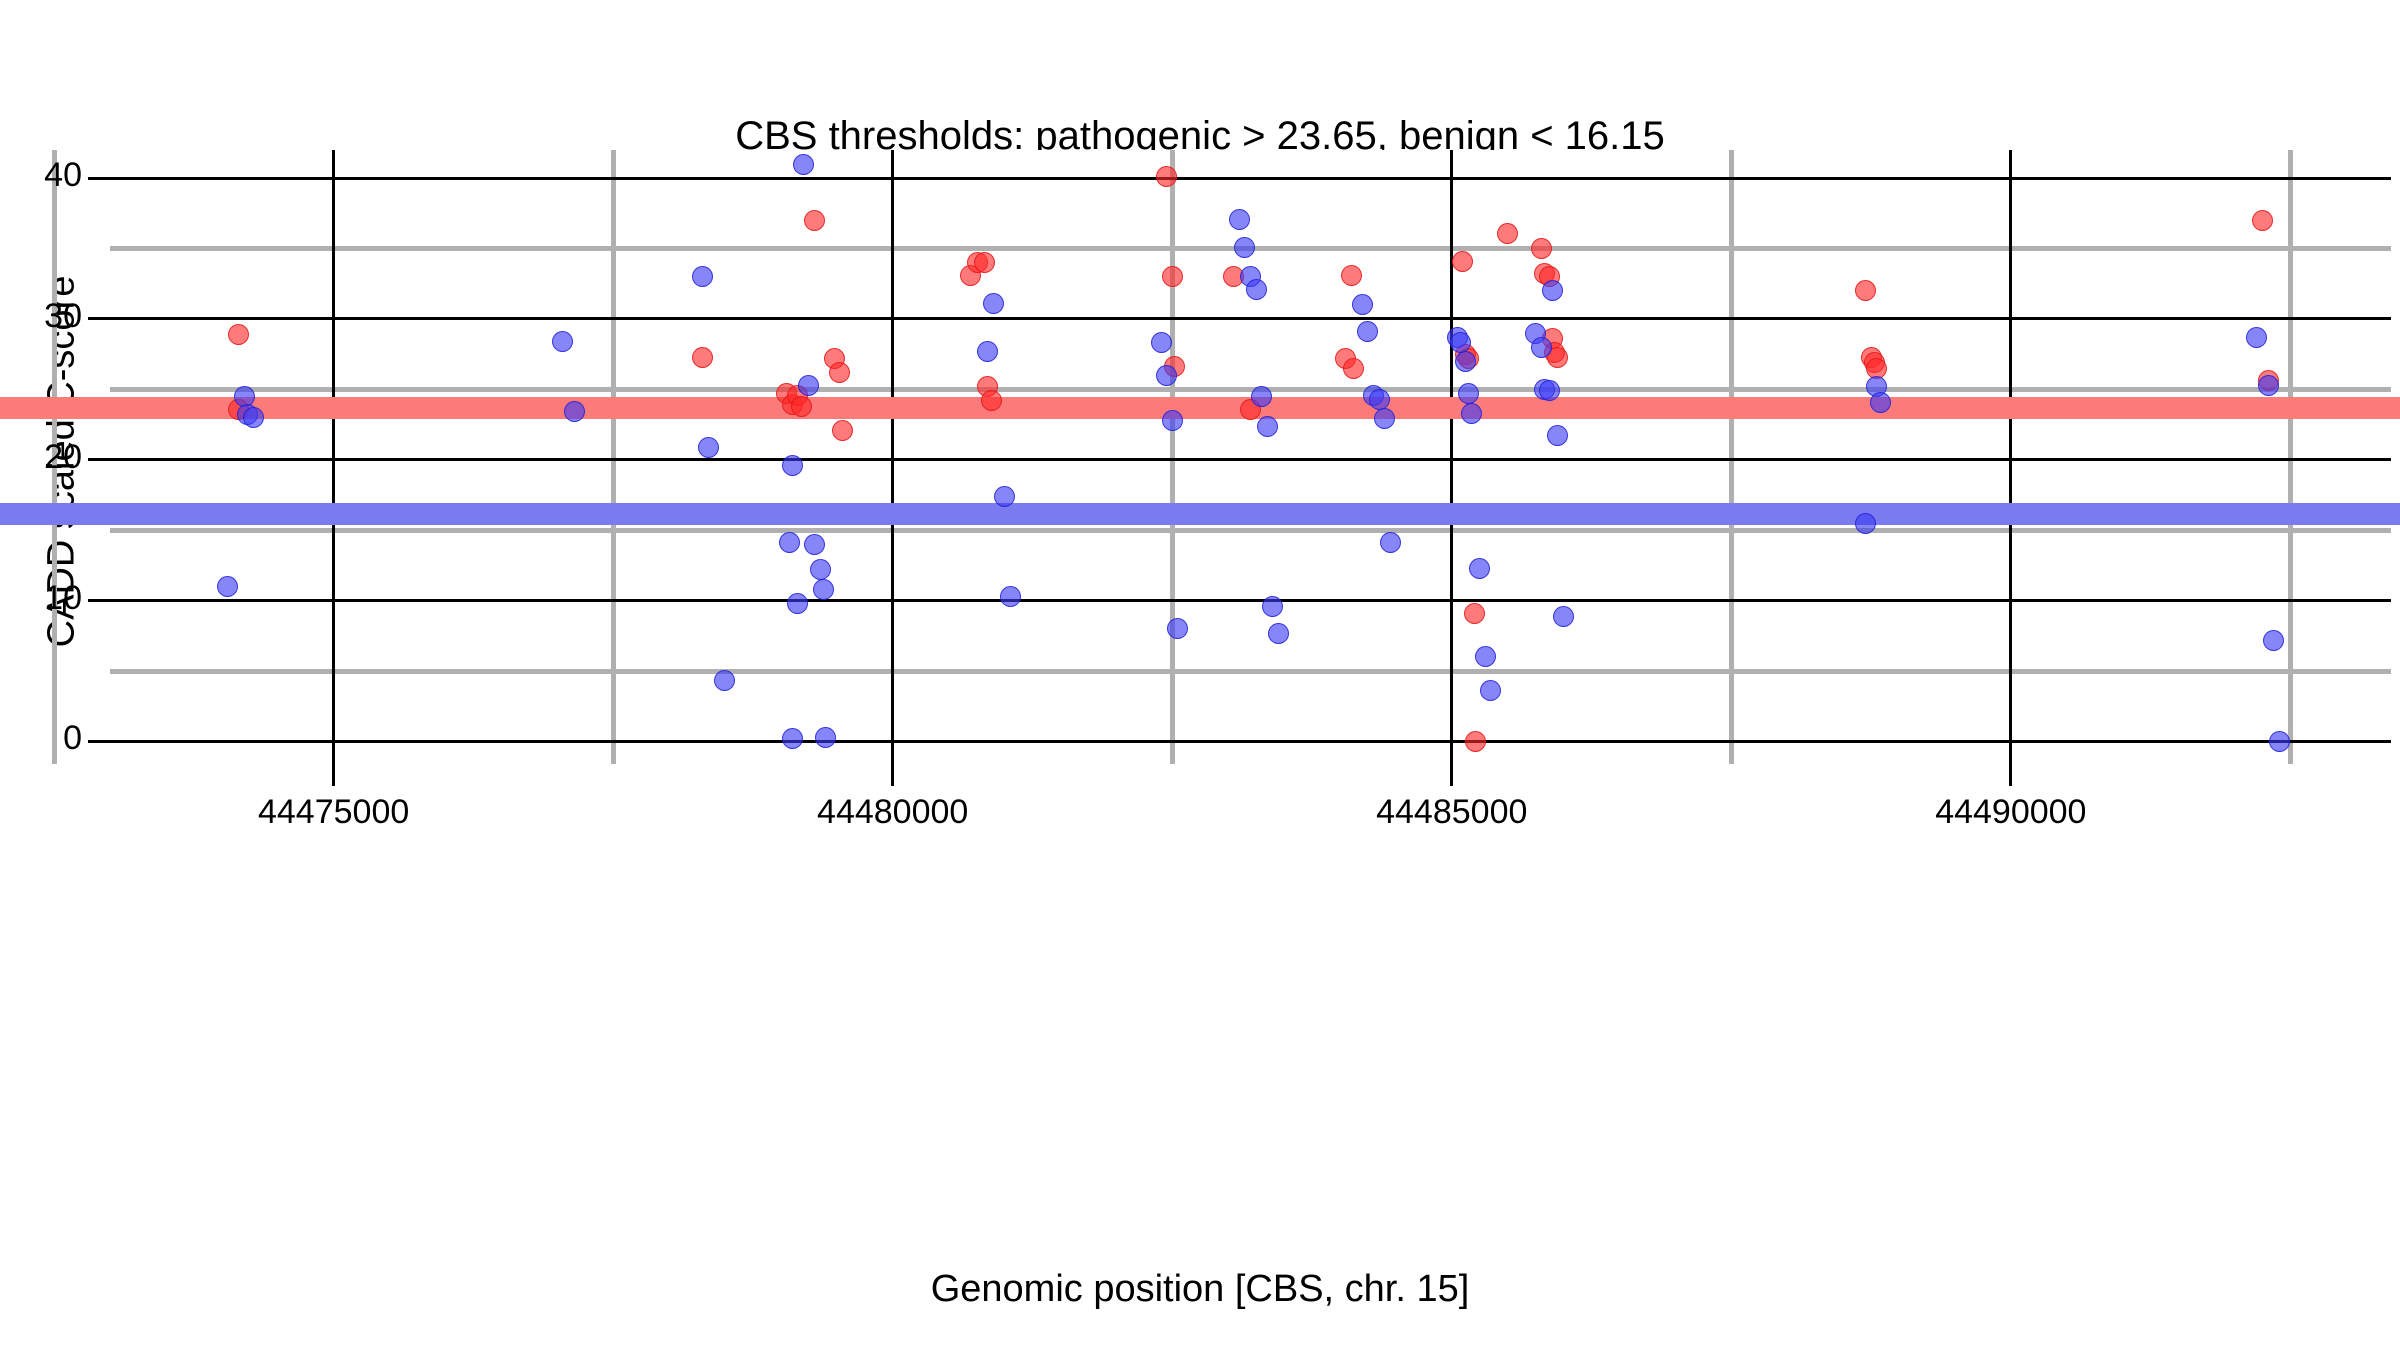 This screenshot has height=1350, width=2400. What do you see at coordinates (333, 812) in the screenshot?
I see `x-tick-label: 44475000` at bounding box center [333, 812].